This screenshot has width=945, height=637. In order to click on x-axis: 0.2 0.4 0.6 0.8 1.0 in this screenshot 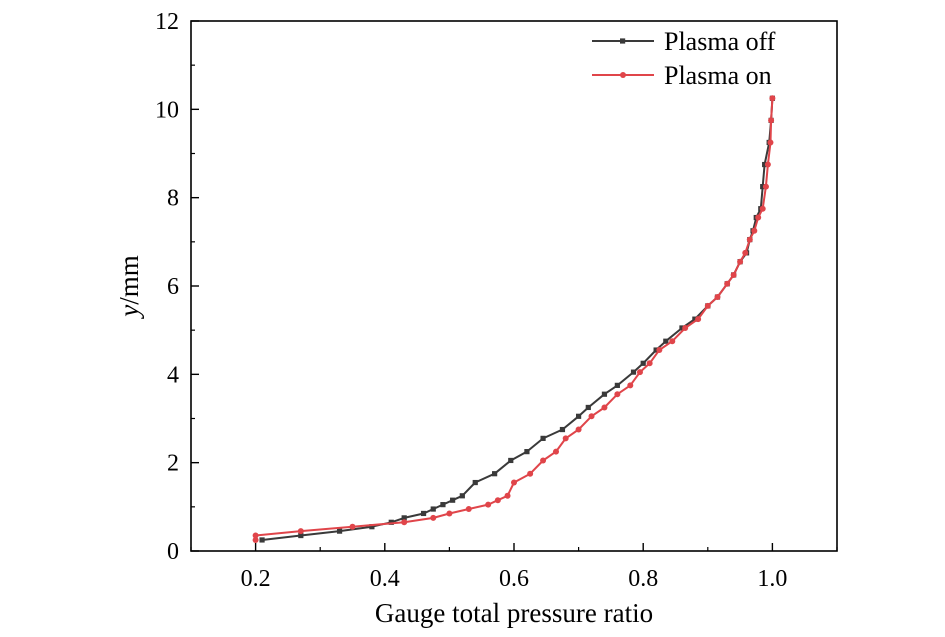, I will do `click(514, 567)`.